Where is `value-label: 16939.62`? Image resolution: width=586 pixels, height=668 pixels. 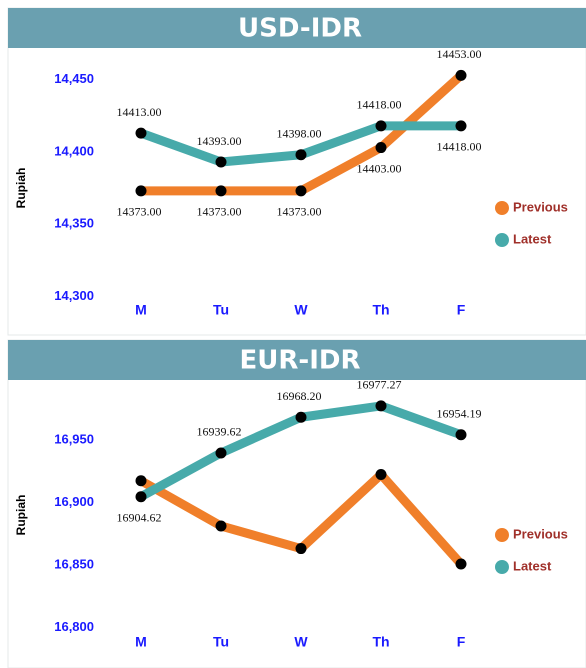
value-label: 16939.62 is located at coordinates (219, 432).